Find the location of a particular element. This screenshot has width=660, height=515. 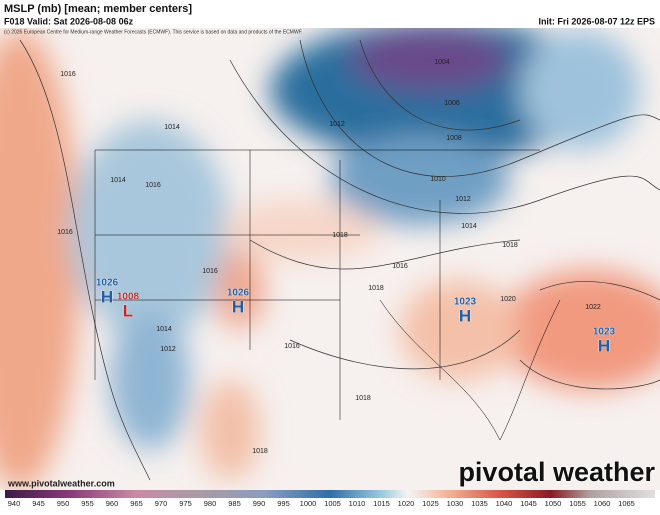

colorbar-label: 990 is located at coordinates (259, 503).